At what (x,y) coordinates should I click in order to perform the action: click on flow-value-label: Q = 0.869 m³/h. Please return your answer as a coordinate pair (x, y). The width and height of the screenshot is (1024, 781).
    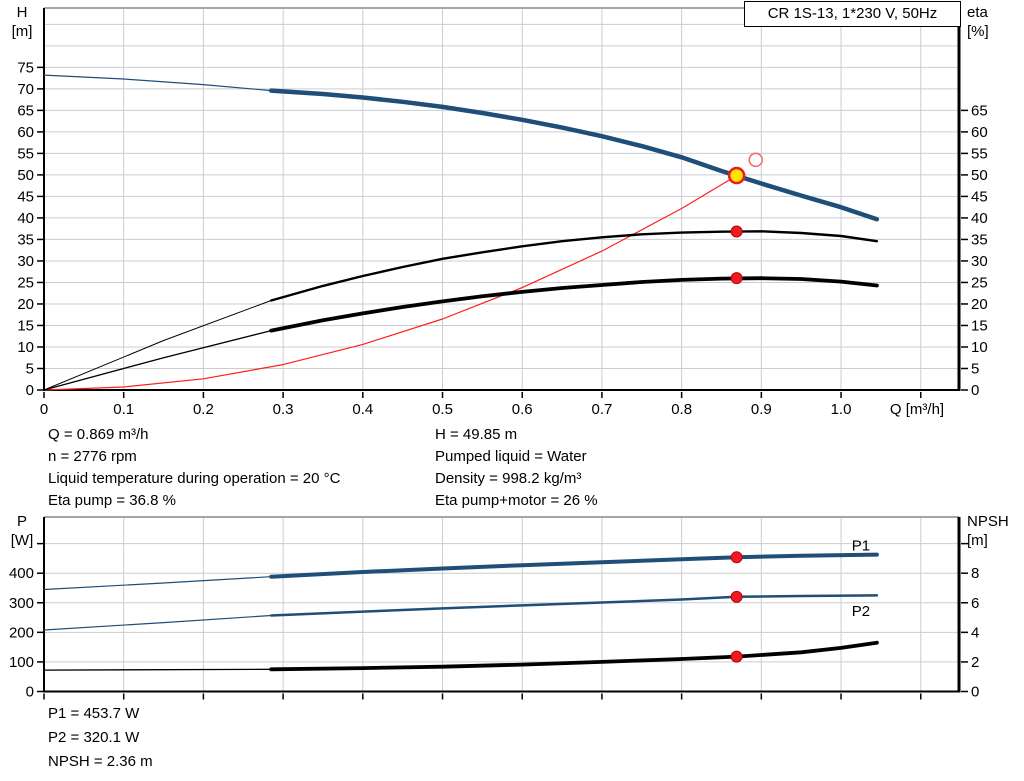
    Looking at the image, I should click on (98, 434).